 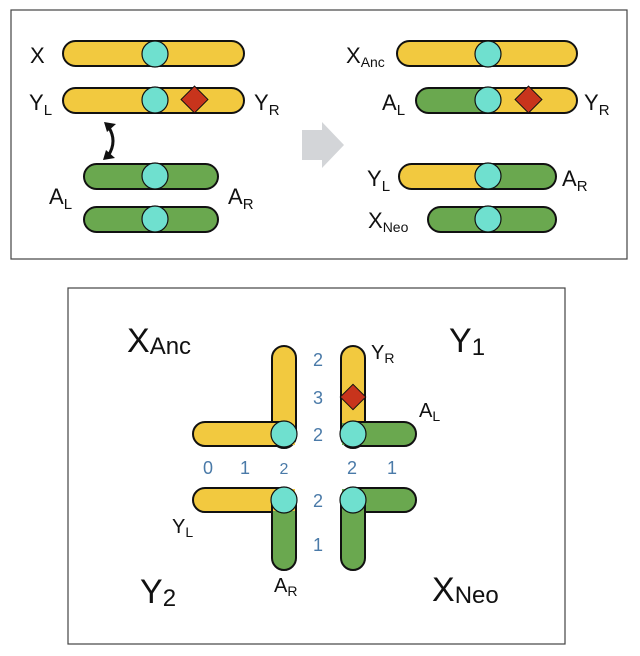 What do you see at coordinates (378, 180) in the screenshot?
I see `label-yl-right: YL` at bounding box center [378, 180].